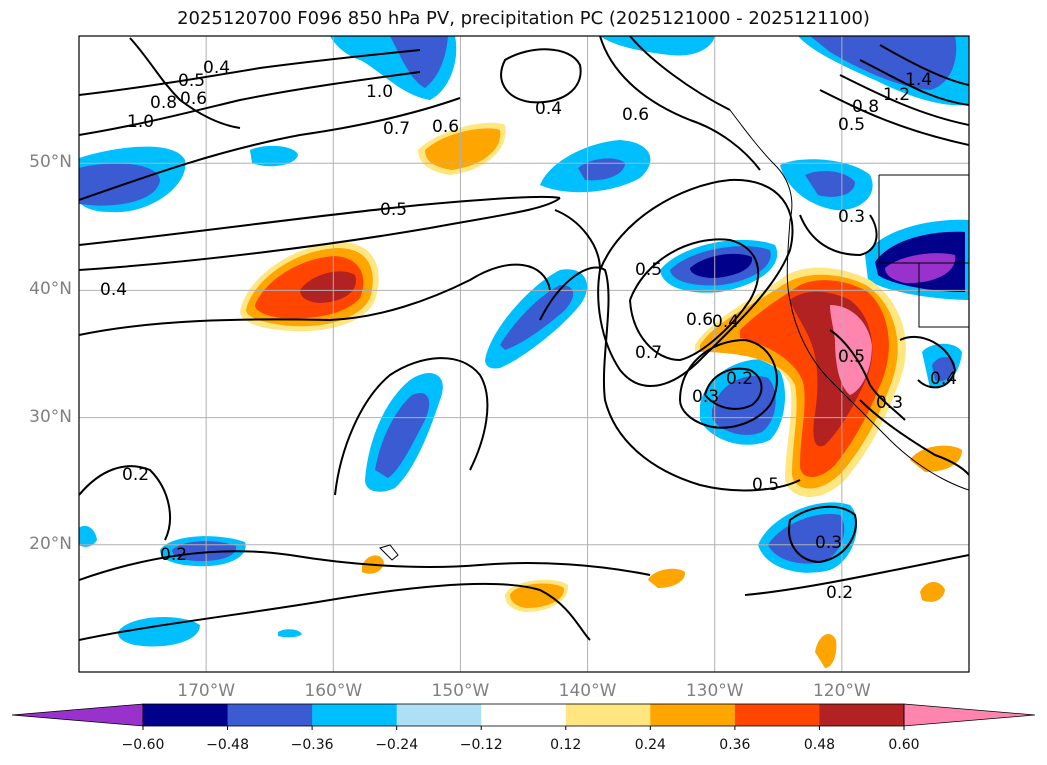 The image size is (1047, 765). Describe the element at coordinates (657, 46) in the screenshot. I see `precip-neg-top-mid` at that location.